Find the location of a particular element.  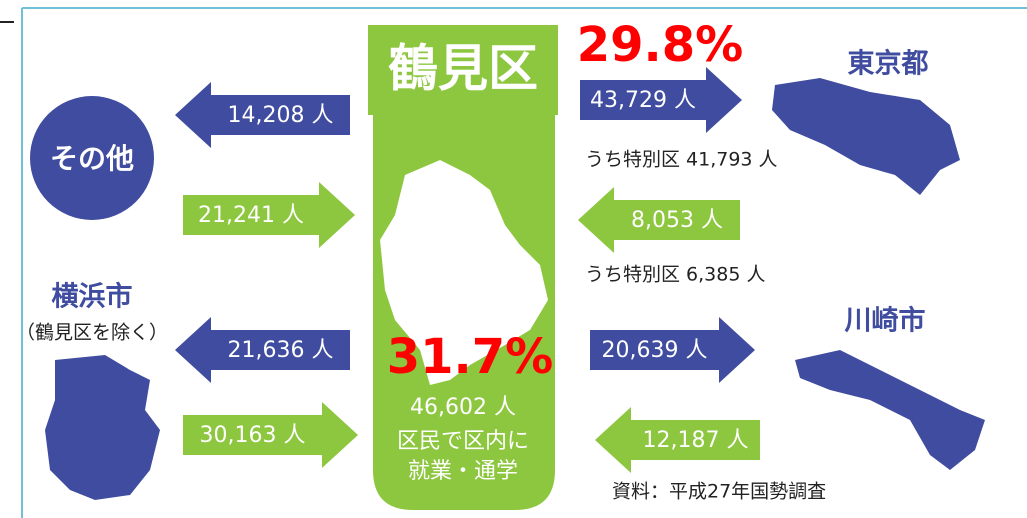

kawasaki-map is located at coordinates (890, 410).